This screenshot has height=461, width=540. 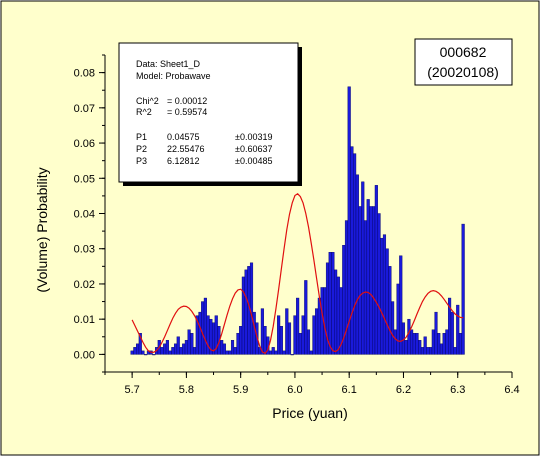 I want to click on param-p2-name: P2, so click(x=141, y=149).